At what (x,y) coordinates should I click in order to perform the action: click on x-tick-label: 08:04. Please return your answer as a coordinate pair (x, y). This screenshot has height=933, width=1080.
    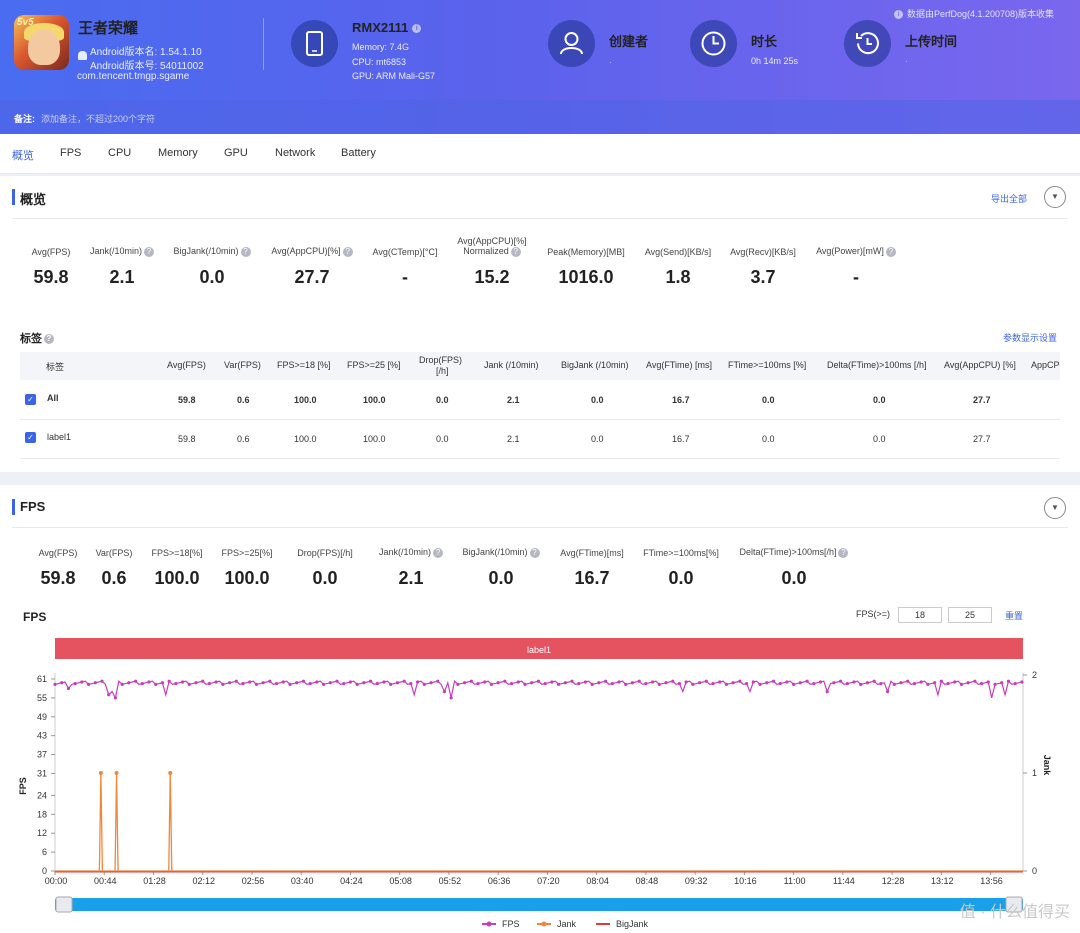
    Looking at the image, I should click on (597, 881).